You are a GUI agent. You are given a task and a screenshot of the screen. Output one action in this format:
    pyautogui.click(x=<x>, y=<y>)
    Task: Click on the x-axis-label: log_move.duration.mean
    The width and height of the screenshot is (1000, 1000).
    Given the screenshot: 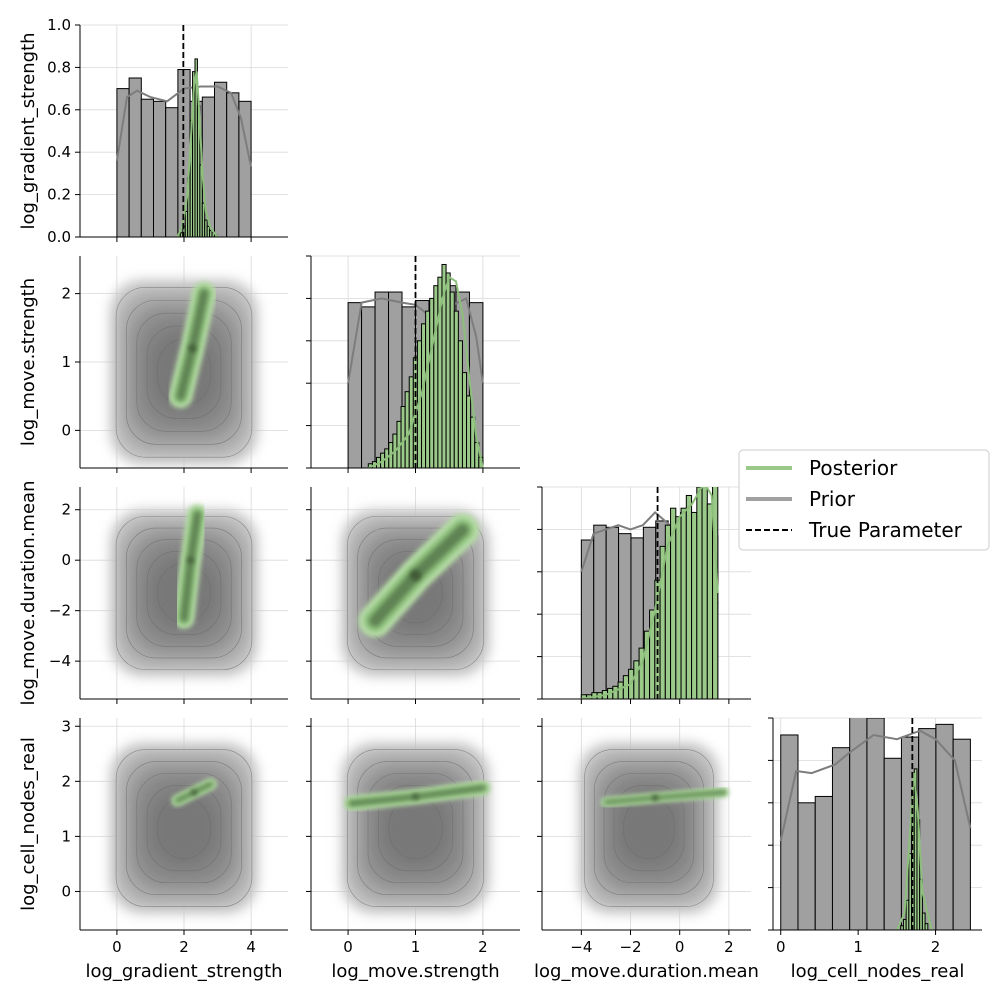 What is the action you would take?
    pyautogui.click(x=646, y=971)
    